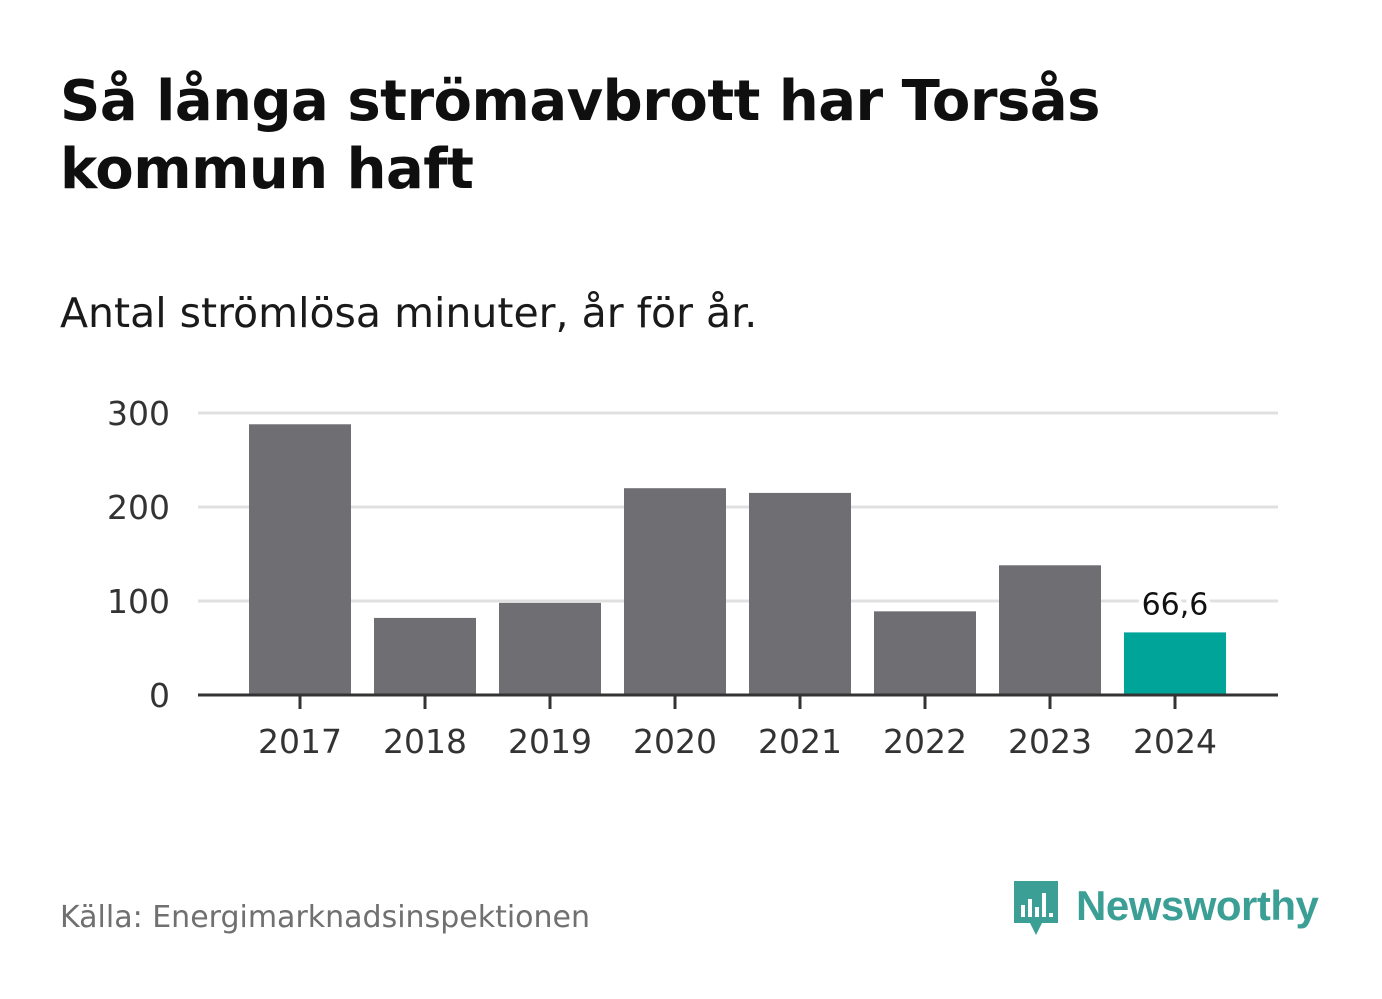 Image resolution: width=1382 pixels, height=999 pixels. What do you see at coordinates (325, 917) in the screenshot?
I see `source-note: Källa: Energimarknadsinspektionen` at bounding box center [325, 917].